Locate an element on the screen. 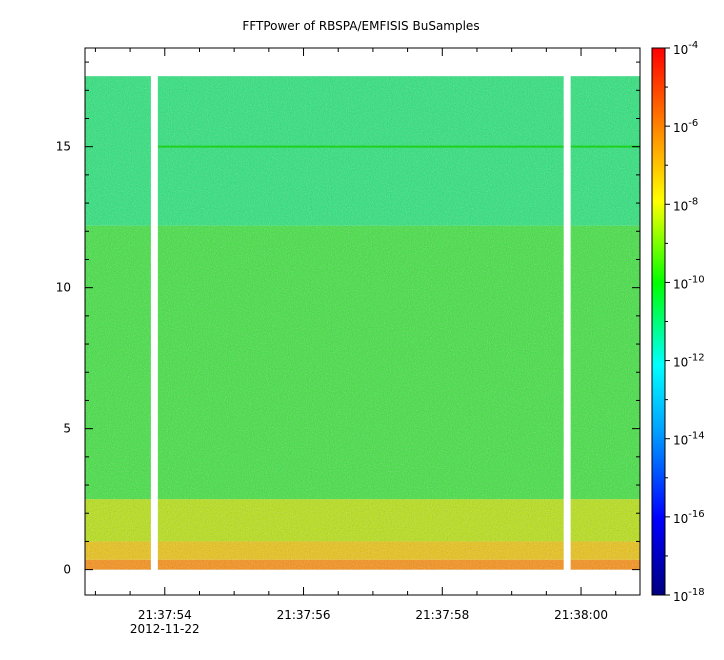 This screenshot has height=660, width=724. y-tick-1: 5 is located at coordinates (351, 429).